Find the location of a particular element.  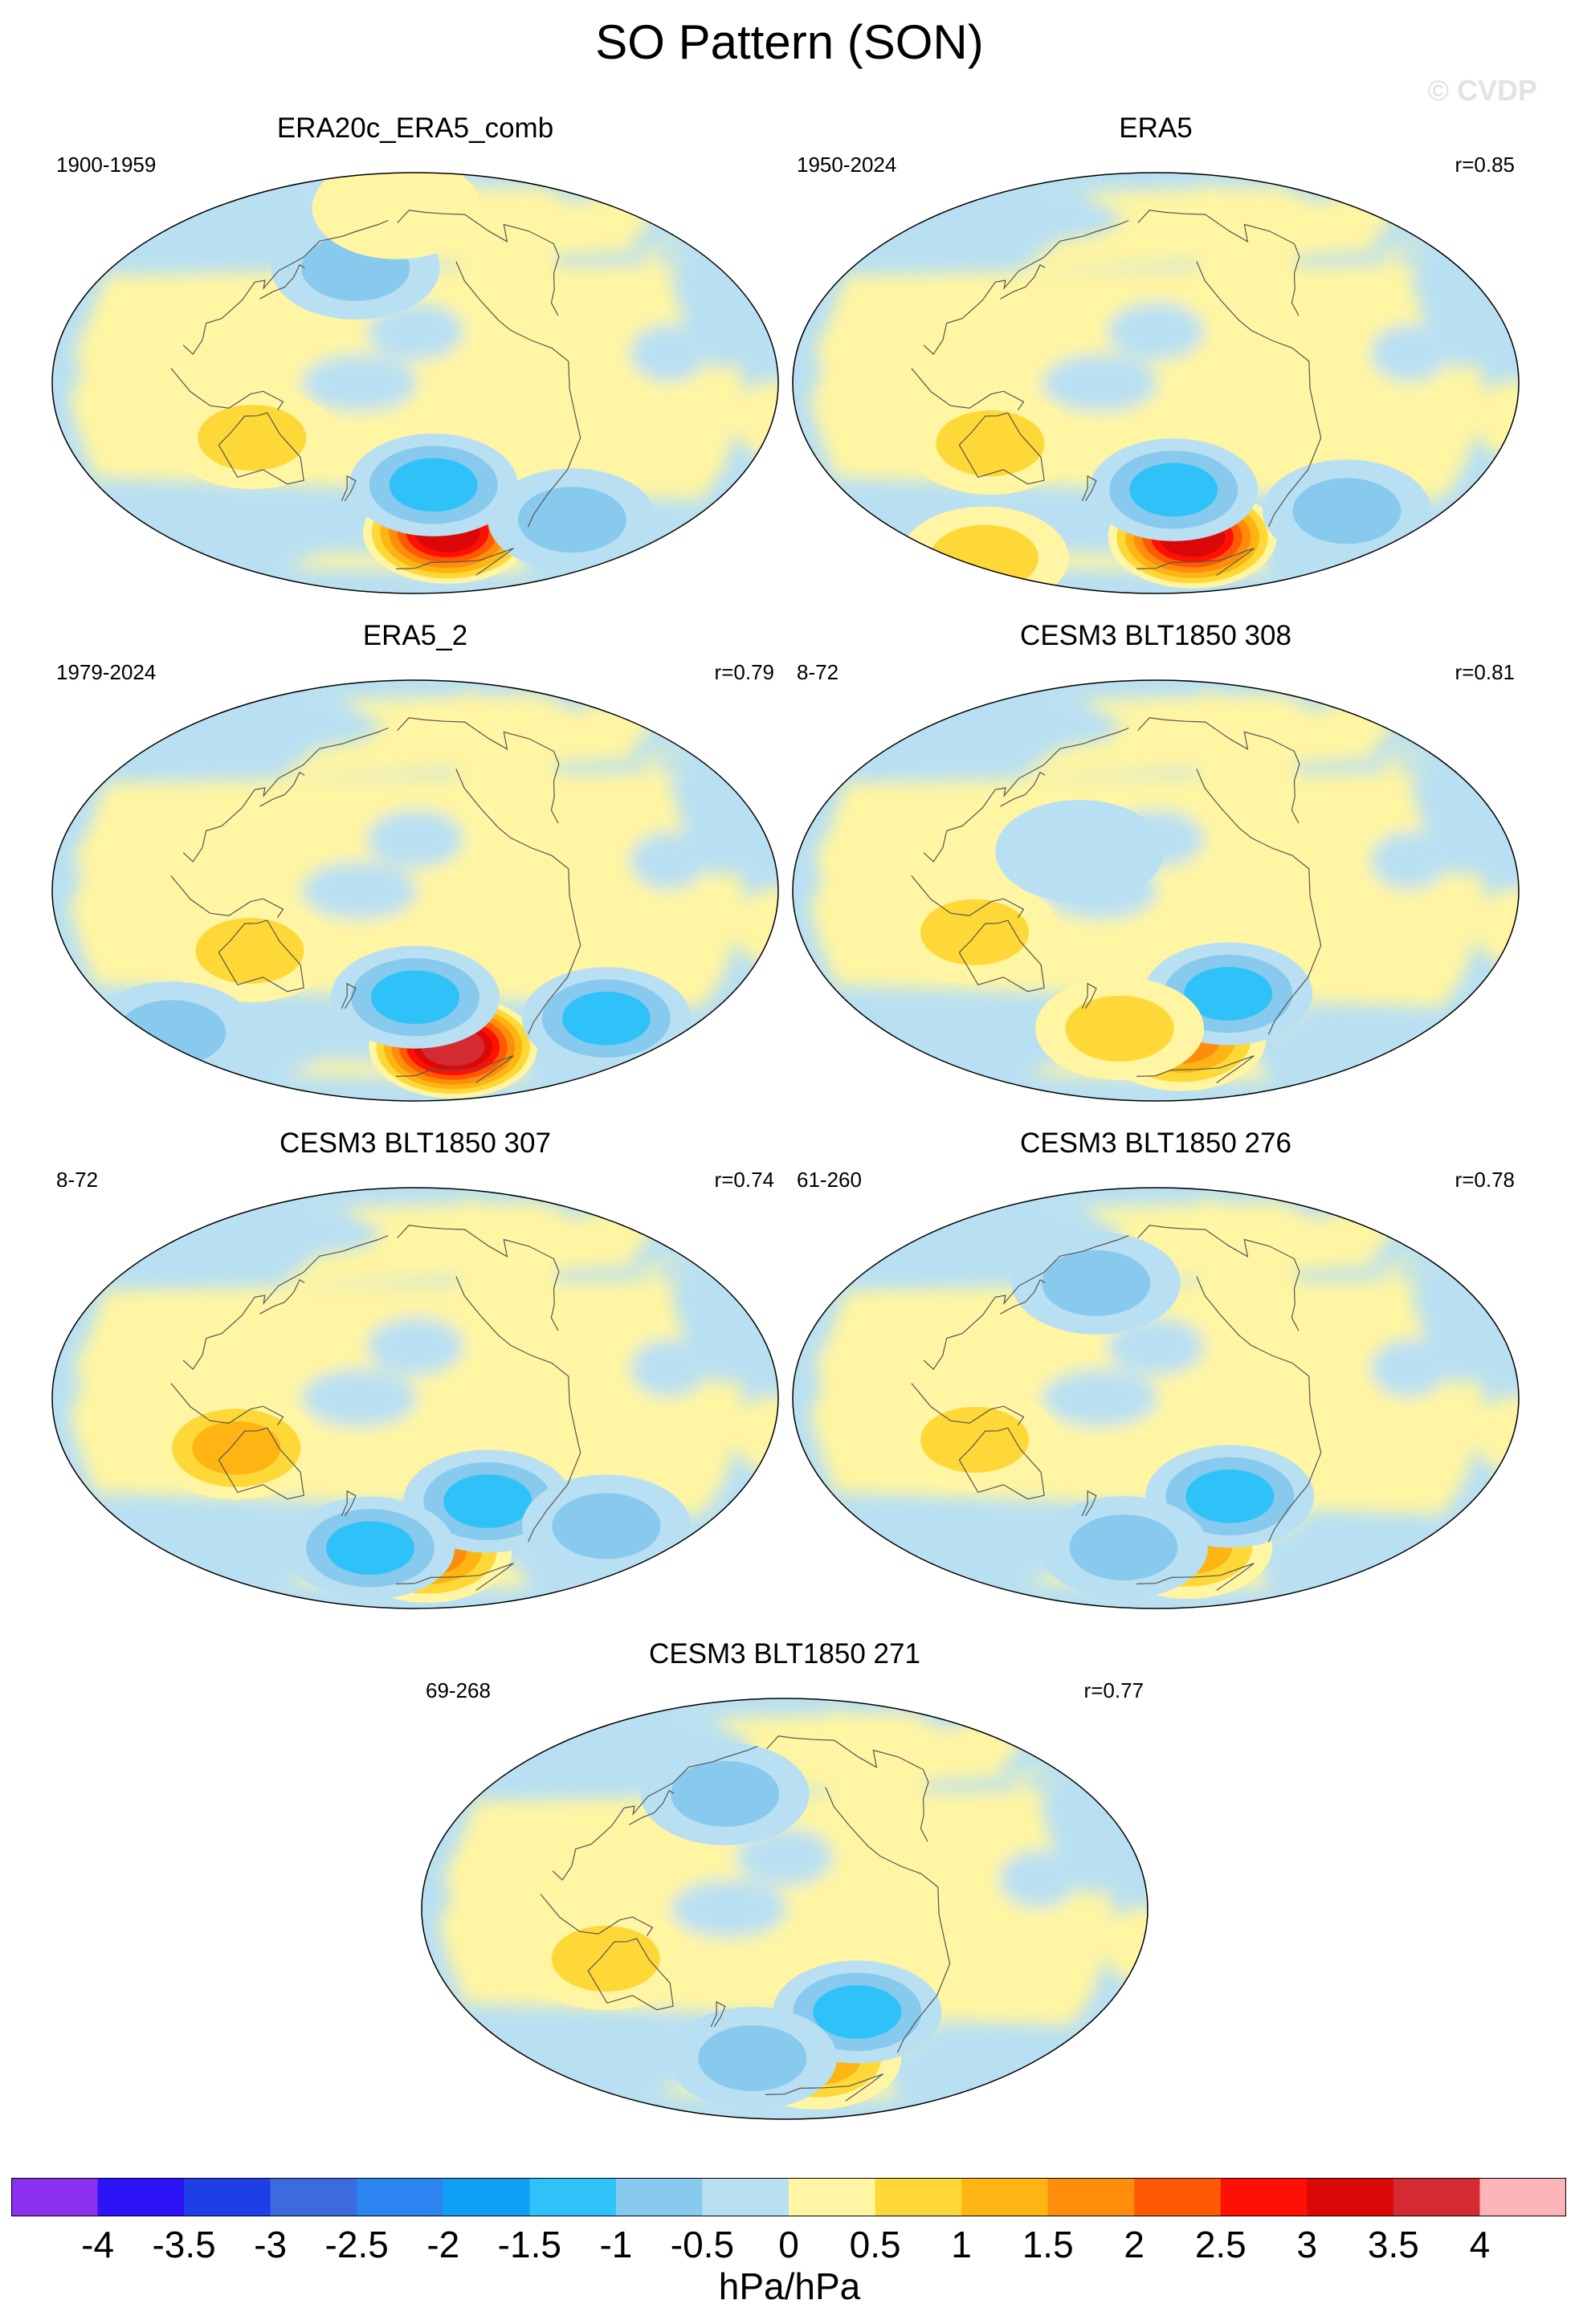

colorbar-tick-label: 0.5 is located at coordinates (875, 2245).